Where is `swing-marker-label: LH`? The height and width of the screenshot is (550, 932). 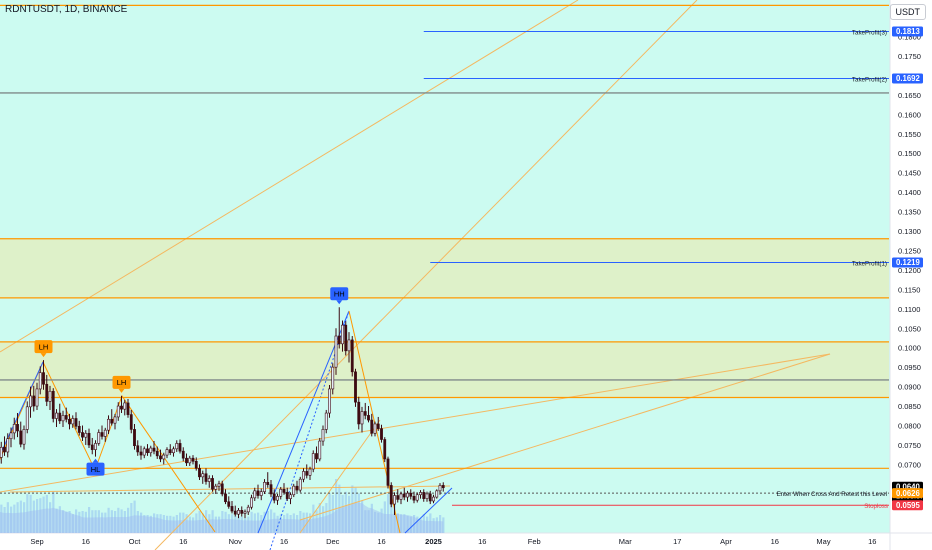
swing-marker-label: LH is located at coordinates (122, 382).